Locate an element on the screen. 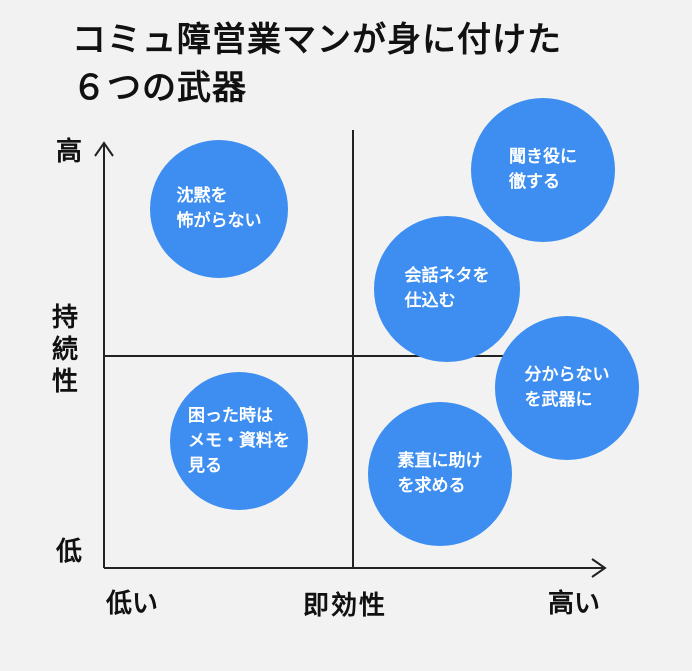  y-axis-high-label: 高 is located at coordinates (69, 152).